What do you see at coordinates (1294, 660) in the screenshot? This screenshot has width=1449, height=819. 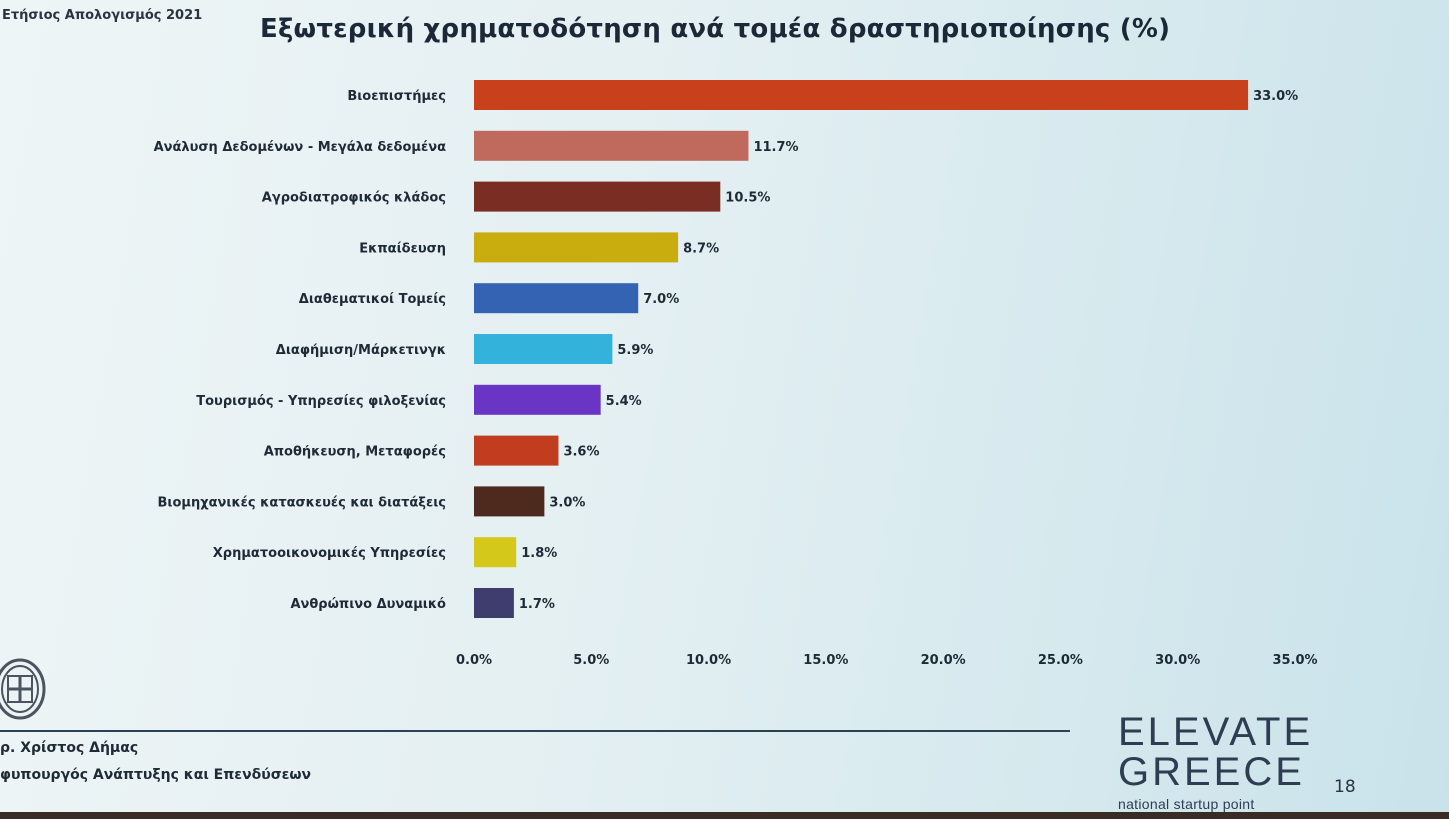 I see `x-tick-label-8: 35.0%` at bounding box center [1294, 660].